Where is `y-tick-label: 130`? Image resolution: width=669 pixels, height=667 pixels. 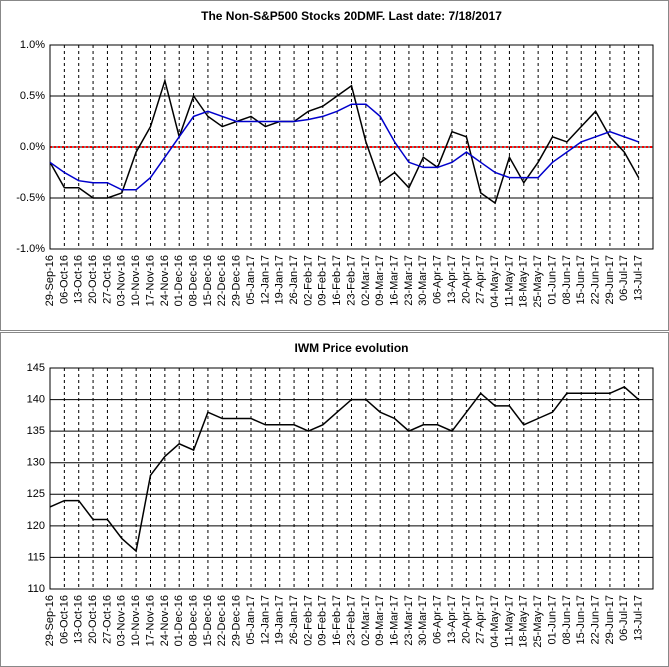 y-tick-label: 130 is located at coordinates (36, 463).